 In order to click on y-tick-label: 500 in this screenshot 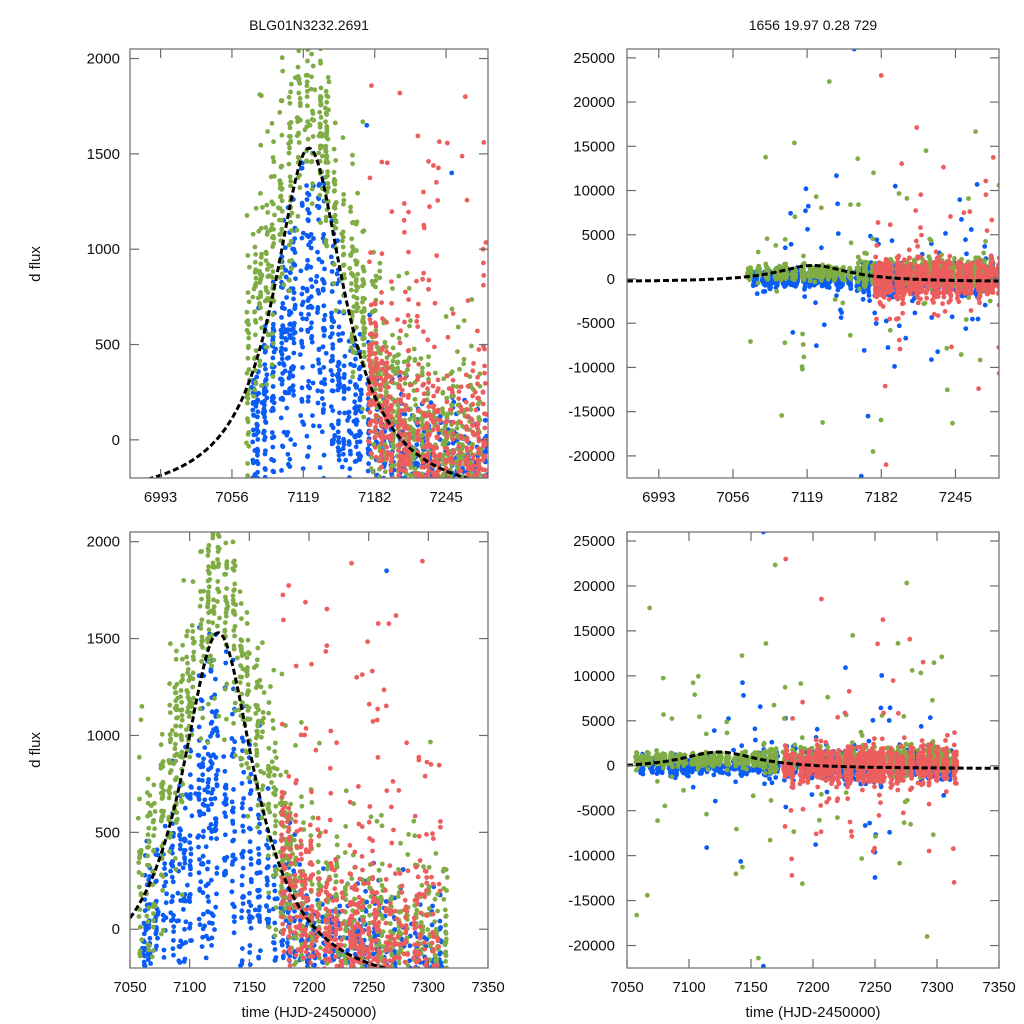, I will do `click(107, 345)`.